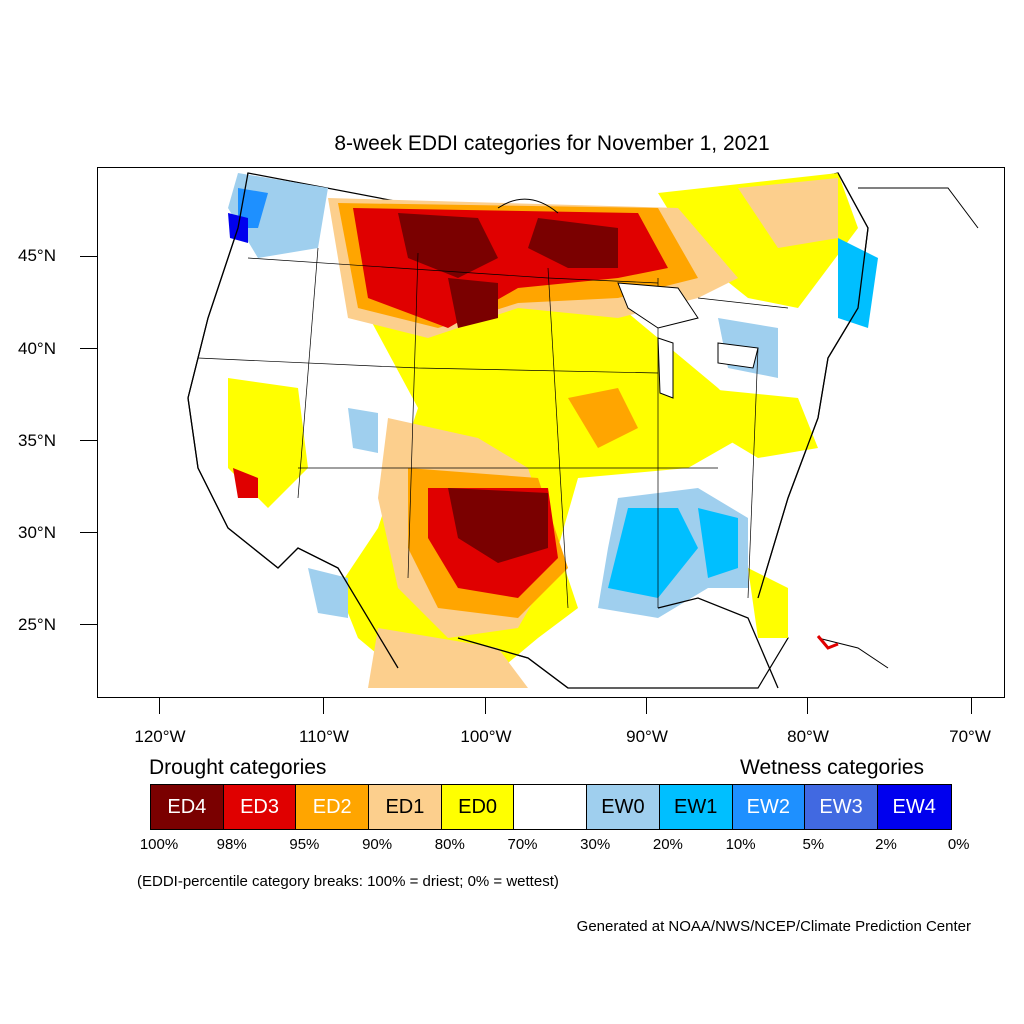 Image resolution: width=1024 pixels, height=1024 pixels. What do you see at coordinates (260, 807) in the screenshot?
I see `legend-cell-ed3: ED3` at bounding box center [260, 807].